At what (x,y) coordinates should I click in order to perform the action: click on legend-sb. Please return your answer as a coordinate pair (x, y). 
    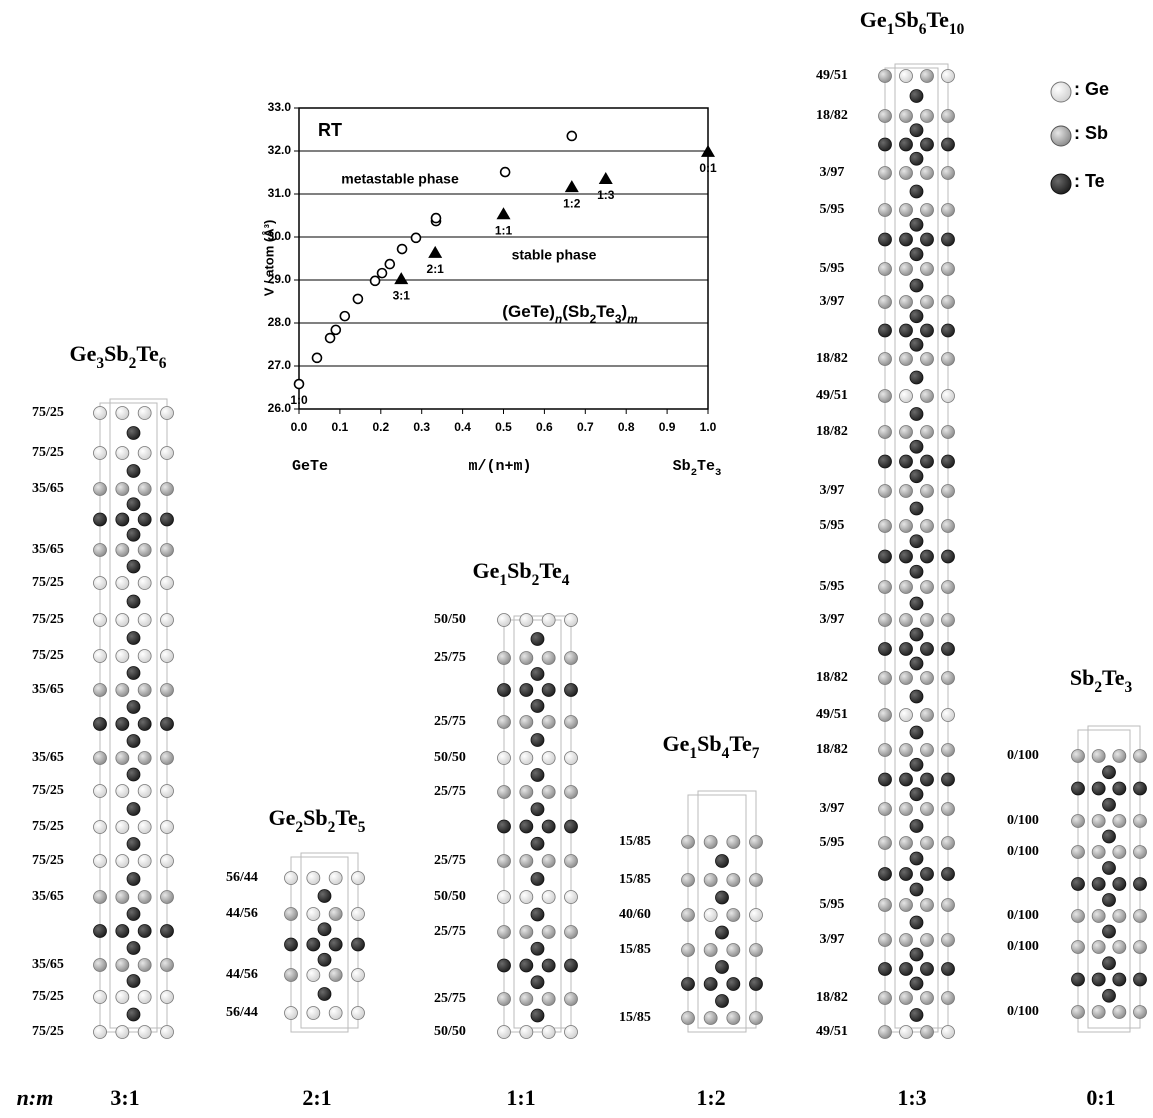
    Looking at the image, I should click on (1061, 136).